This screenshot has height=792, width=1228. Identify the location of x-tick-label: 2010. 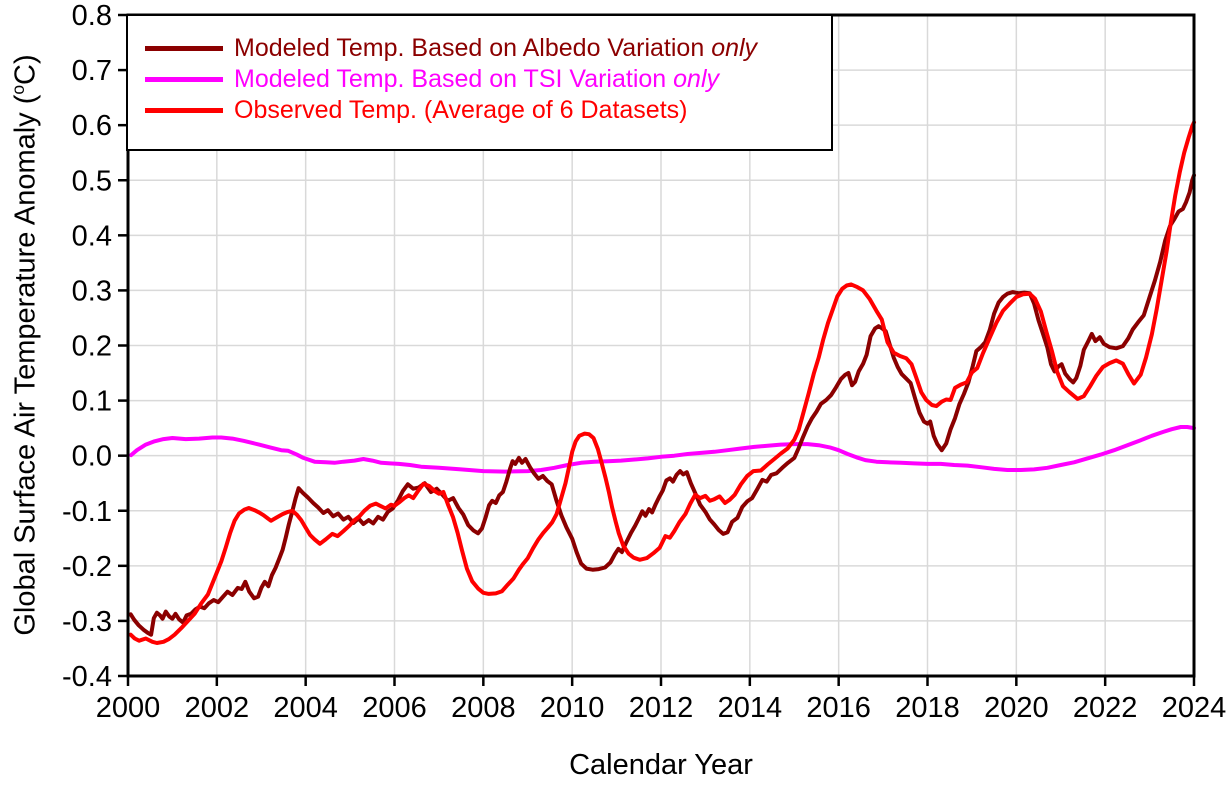
(572, 708).